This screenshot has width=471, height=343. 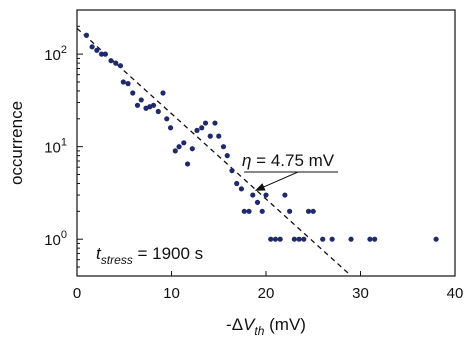 I want to click on x-axis-label-unit: (mV), so click(x=285, y=324).